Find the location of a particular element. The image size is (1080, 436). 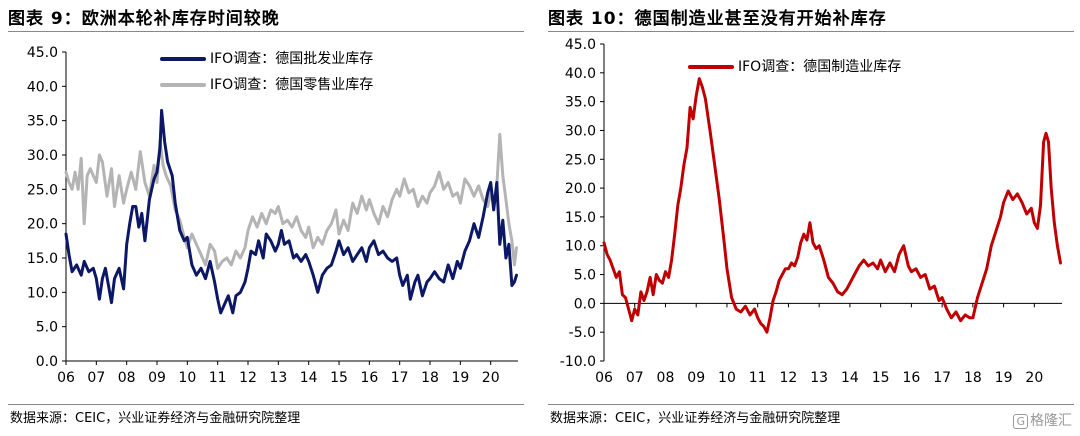

figure-9-source-rule is located at coordinates (266, 404).